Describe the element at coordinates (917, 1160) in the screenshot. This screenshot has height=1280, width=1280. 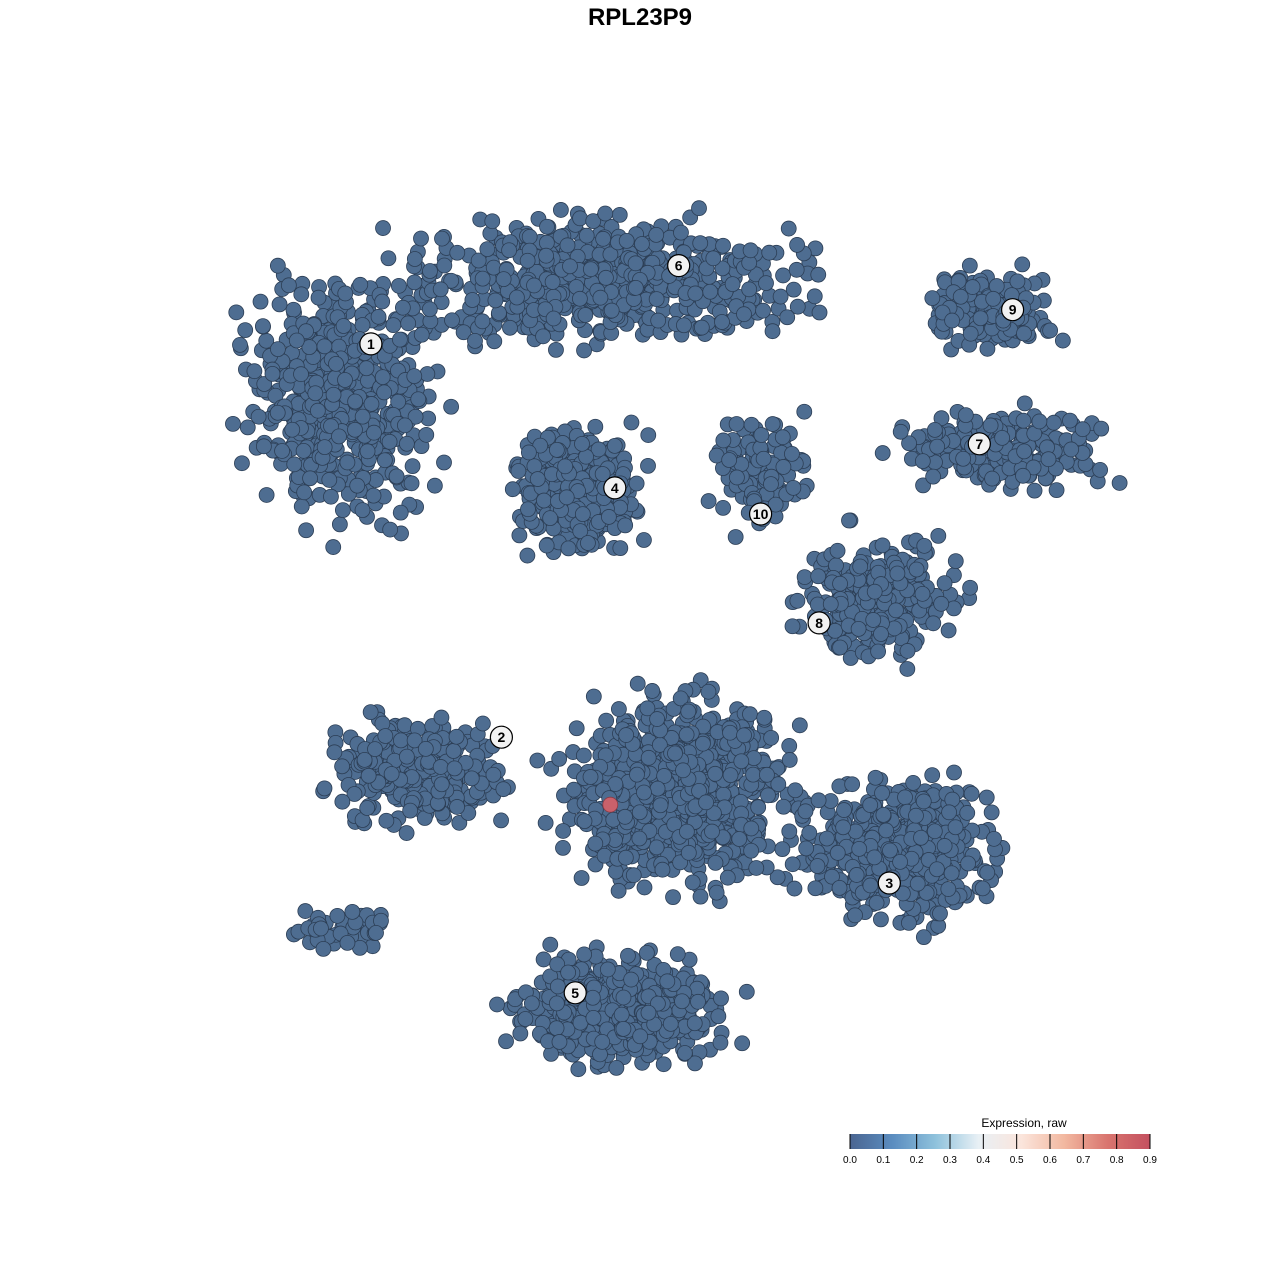
I see `colorbar-tick-label: 0.2` at that location.